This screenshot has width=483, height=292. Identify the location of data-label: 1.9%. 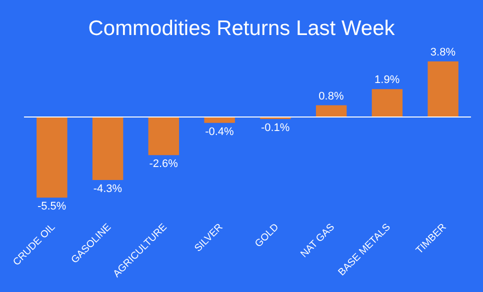
(387, 80).